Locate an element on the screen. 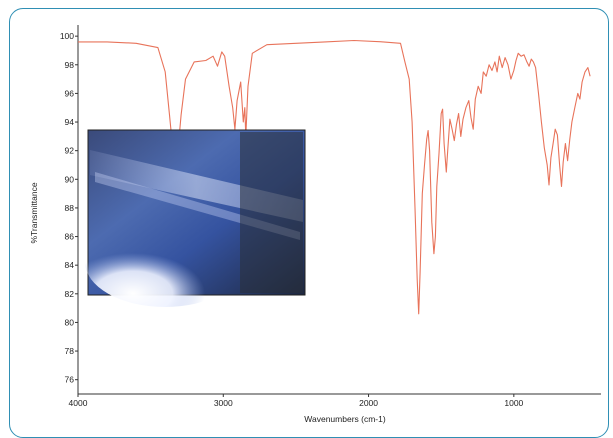 This screenshot has height=438, width=613. y-tick-label: 98 is located at coordinates (70, 65).